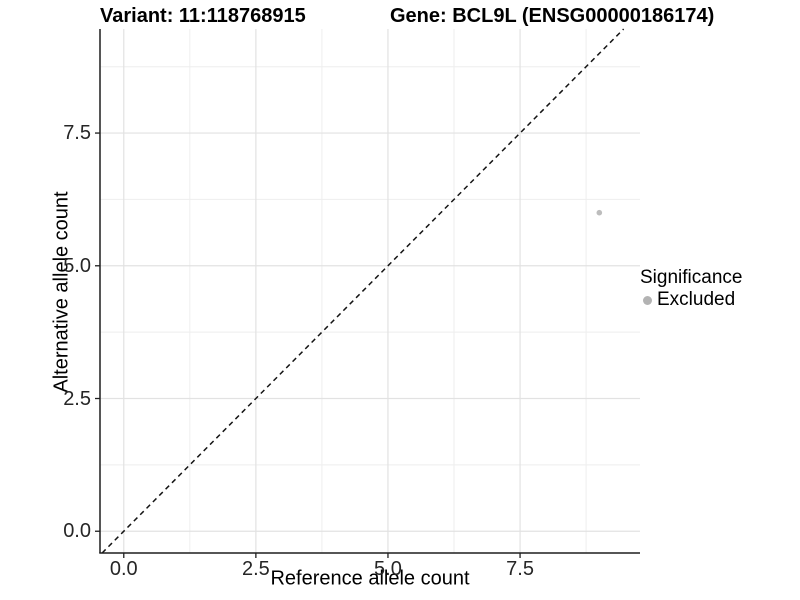 The height and width of the screenshot is (600, 800). Describe the element at coordinates (77, 531) in the screenshot. I see `y-tick-label: 0.0` at that location.